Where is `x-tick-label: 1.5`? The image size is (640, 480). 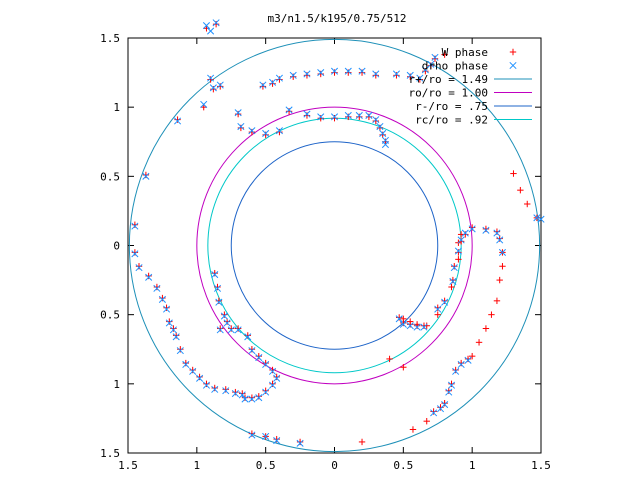 x-tick-label: 1.5 is located at coordinates (128, 465).